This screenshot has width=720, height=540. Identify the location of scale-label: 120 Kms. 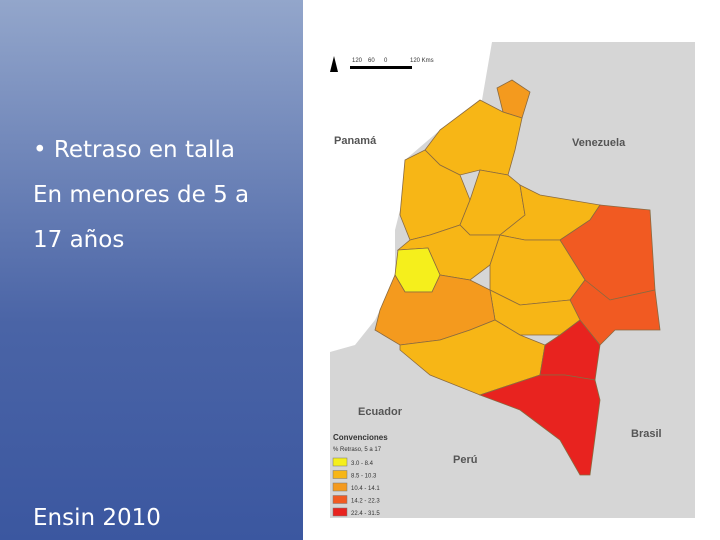
(422, 61).